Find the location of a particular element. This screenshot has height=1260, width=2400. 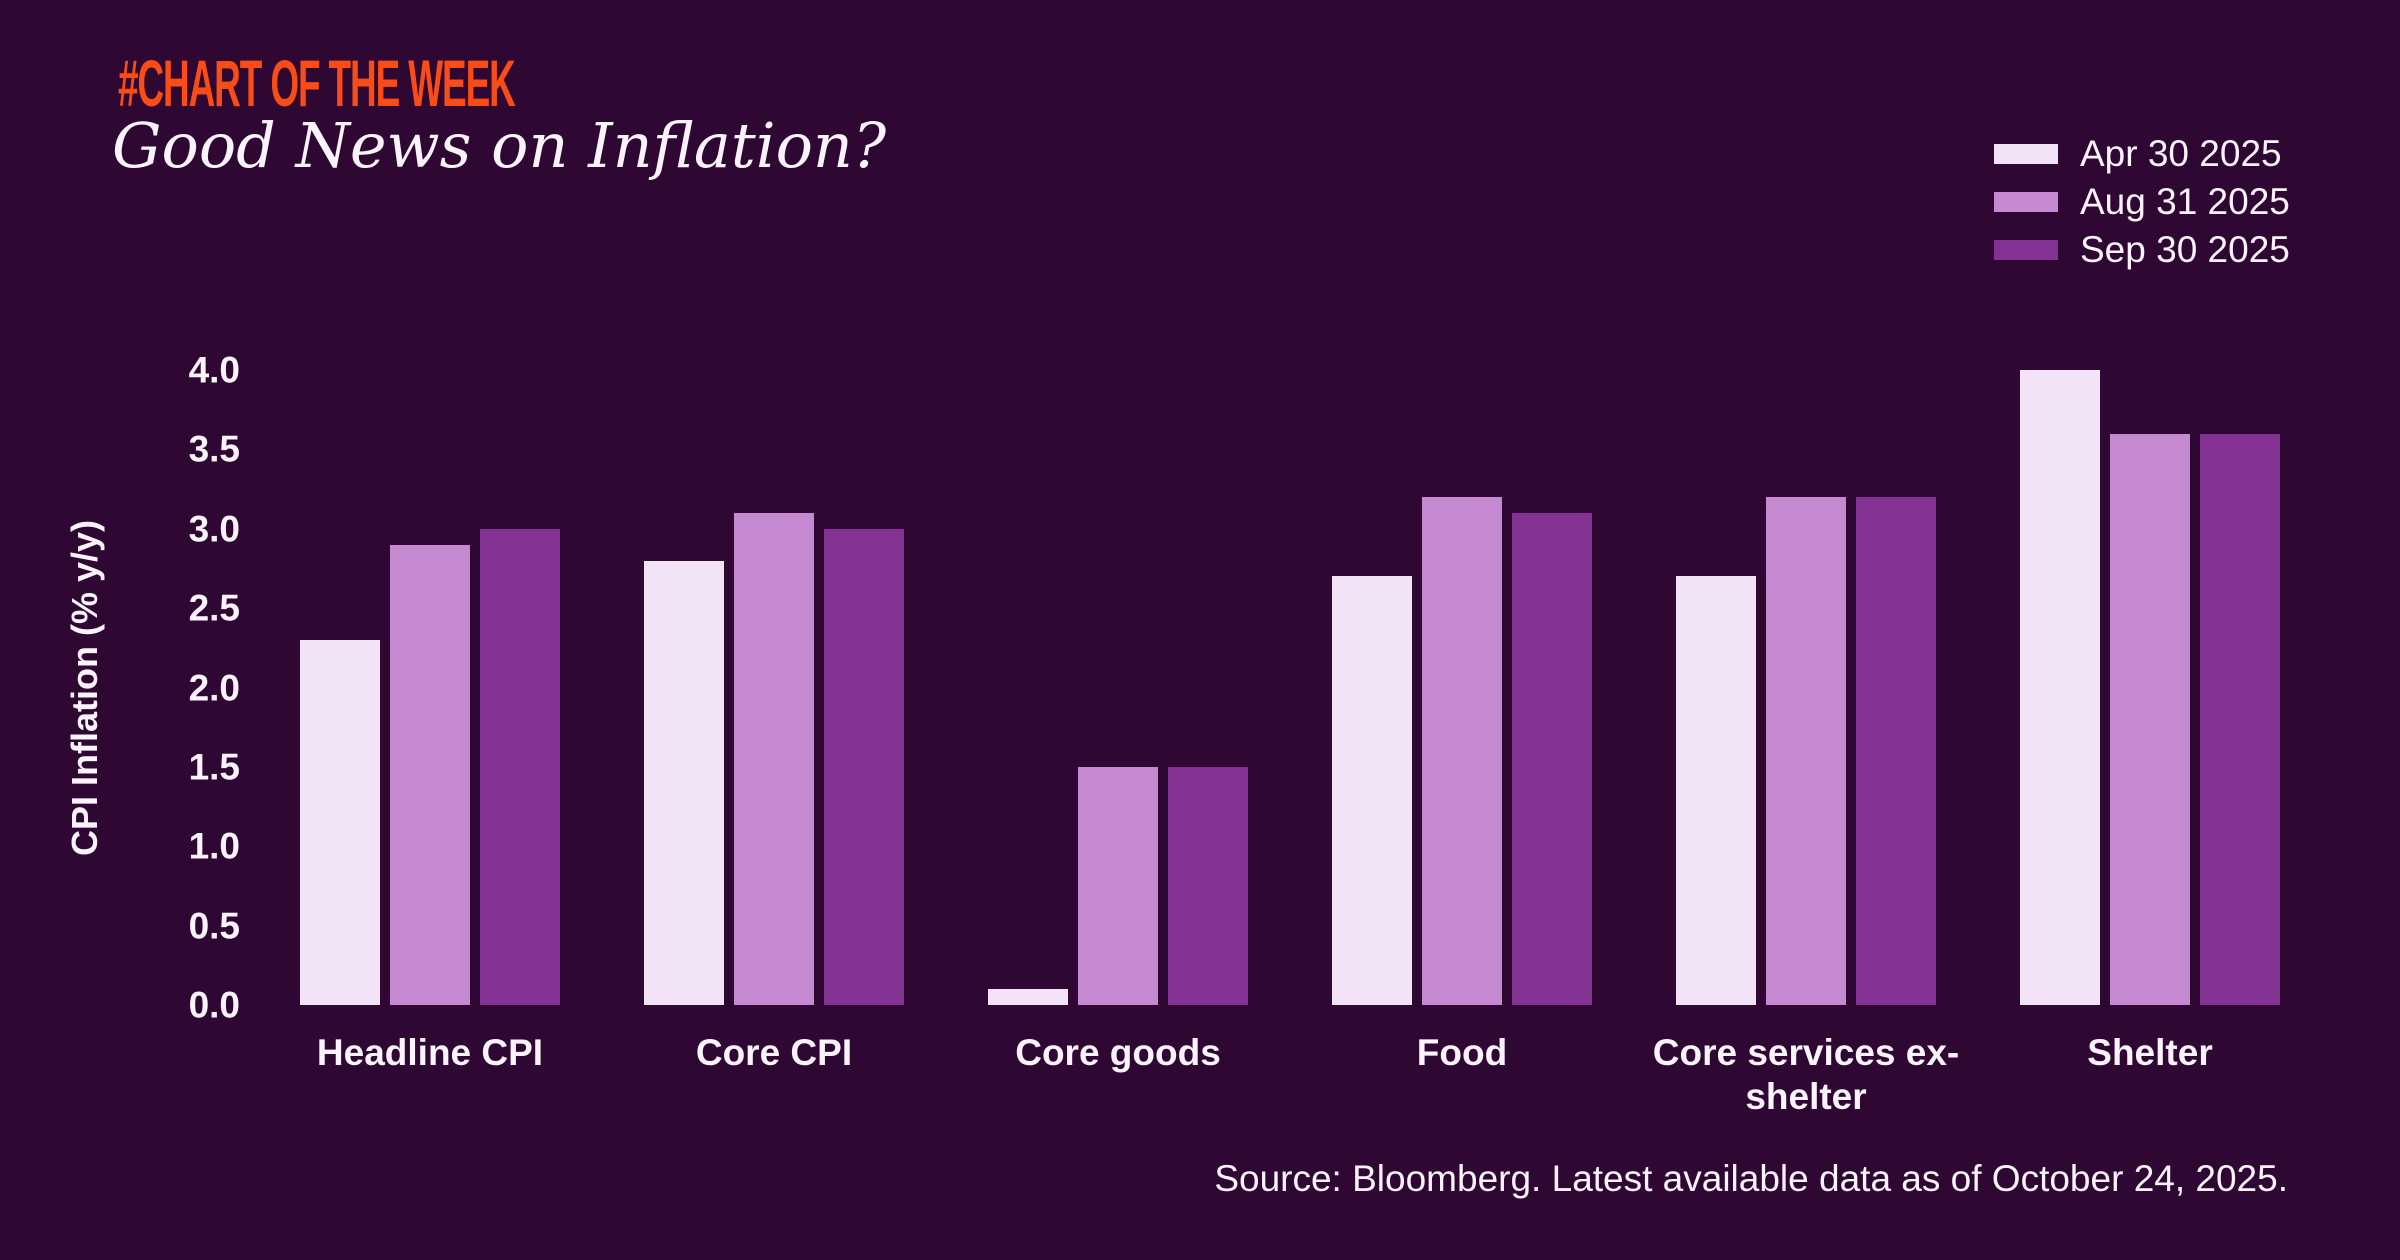

x-axis-label: Headline CPI is located at coordinates (430, 1052).